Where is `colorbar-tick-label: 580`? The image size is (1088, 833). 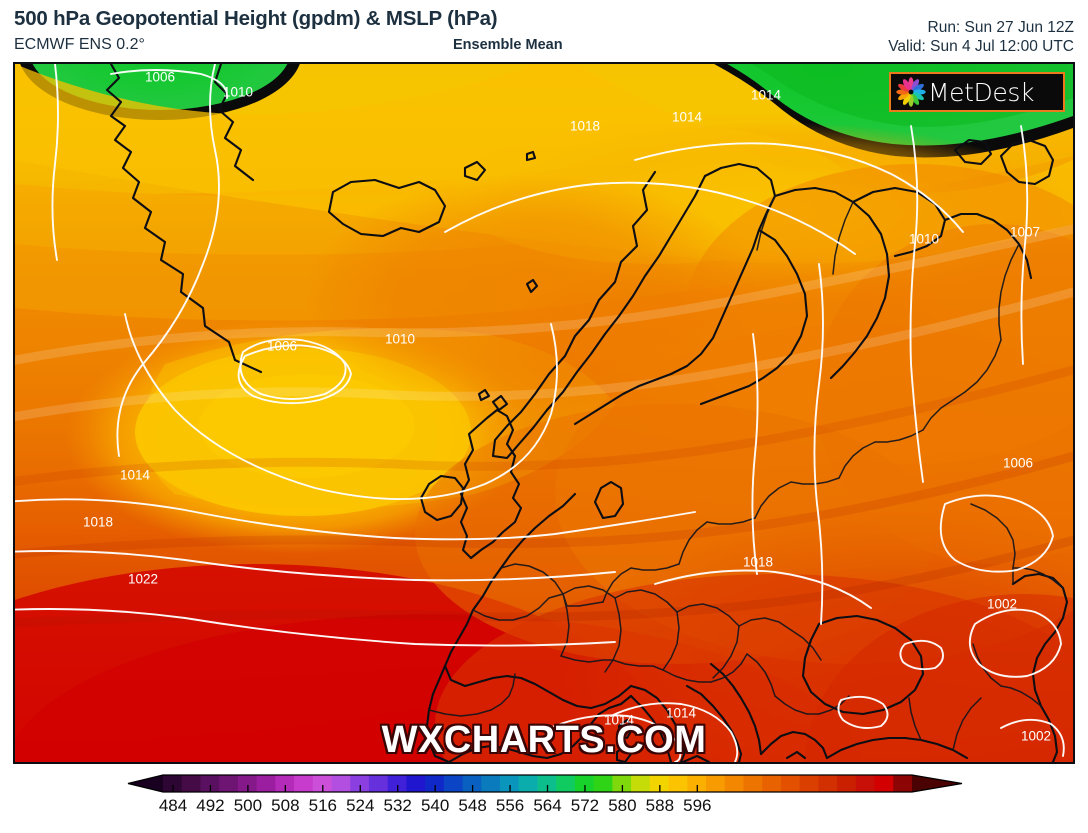
colorbar-tick-label: 580 is located at coordinates (622, 805).